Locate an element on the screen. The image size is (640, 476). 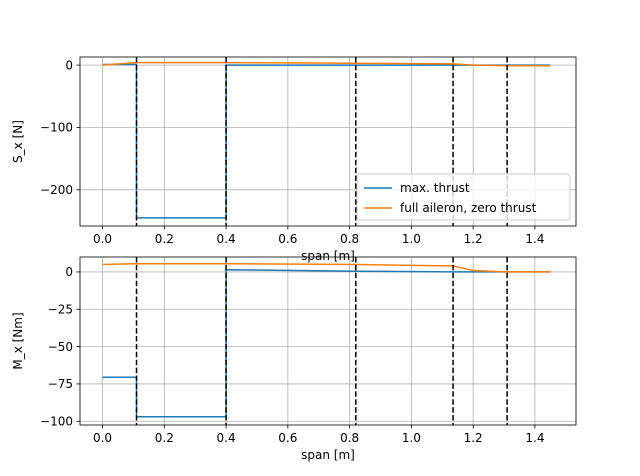
y-tick-label: −75 is located at coordinates (60, 384).